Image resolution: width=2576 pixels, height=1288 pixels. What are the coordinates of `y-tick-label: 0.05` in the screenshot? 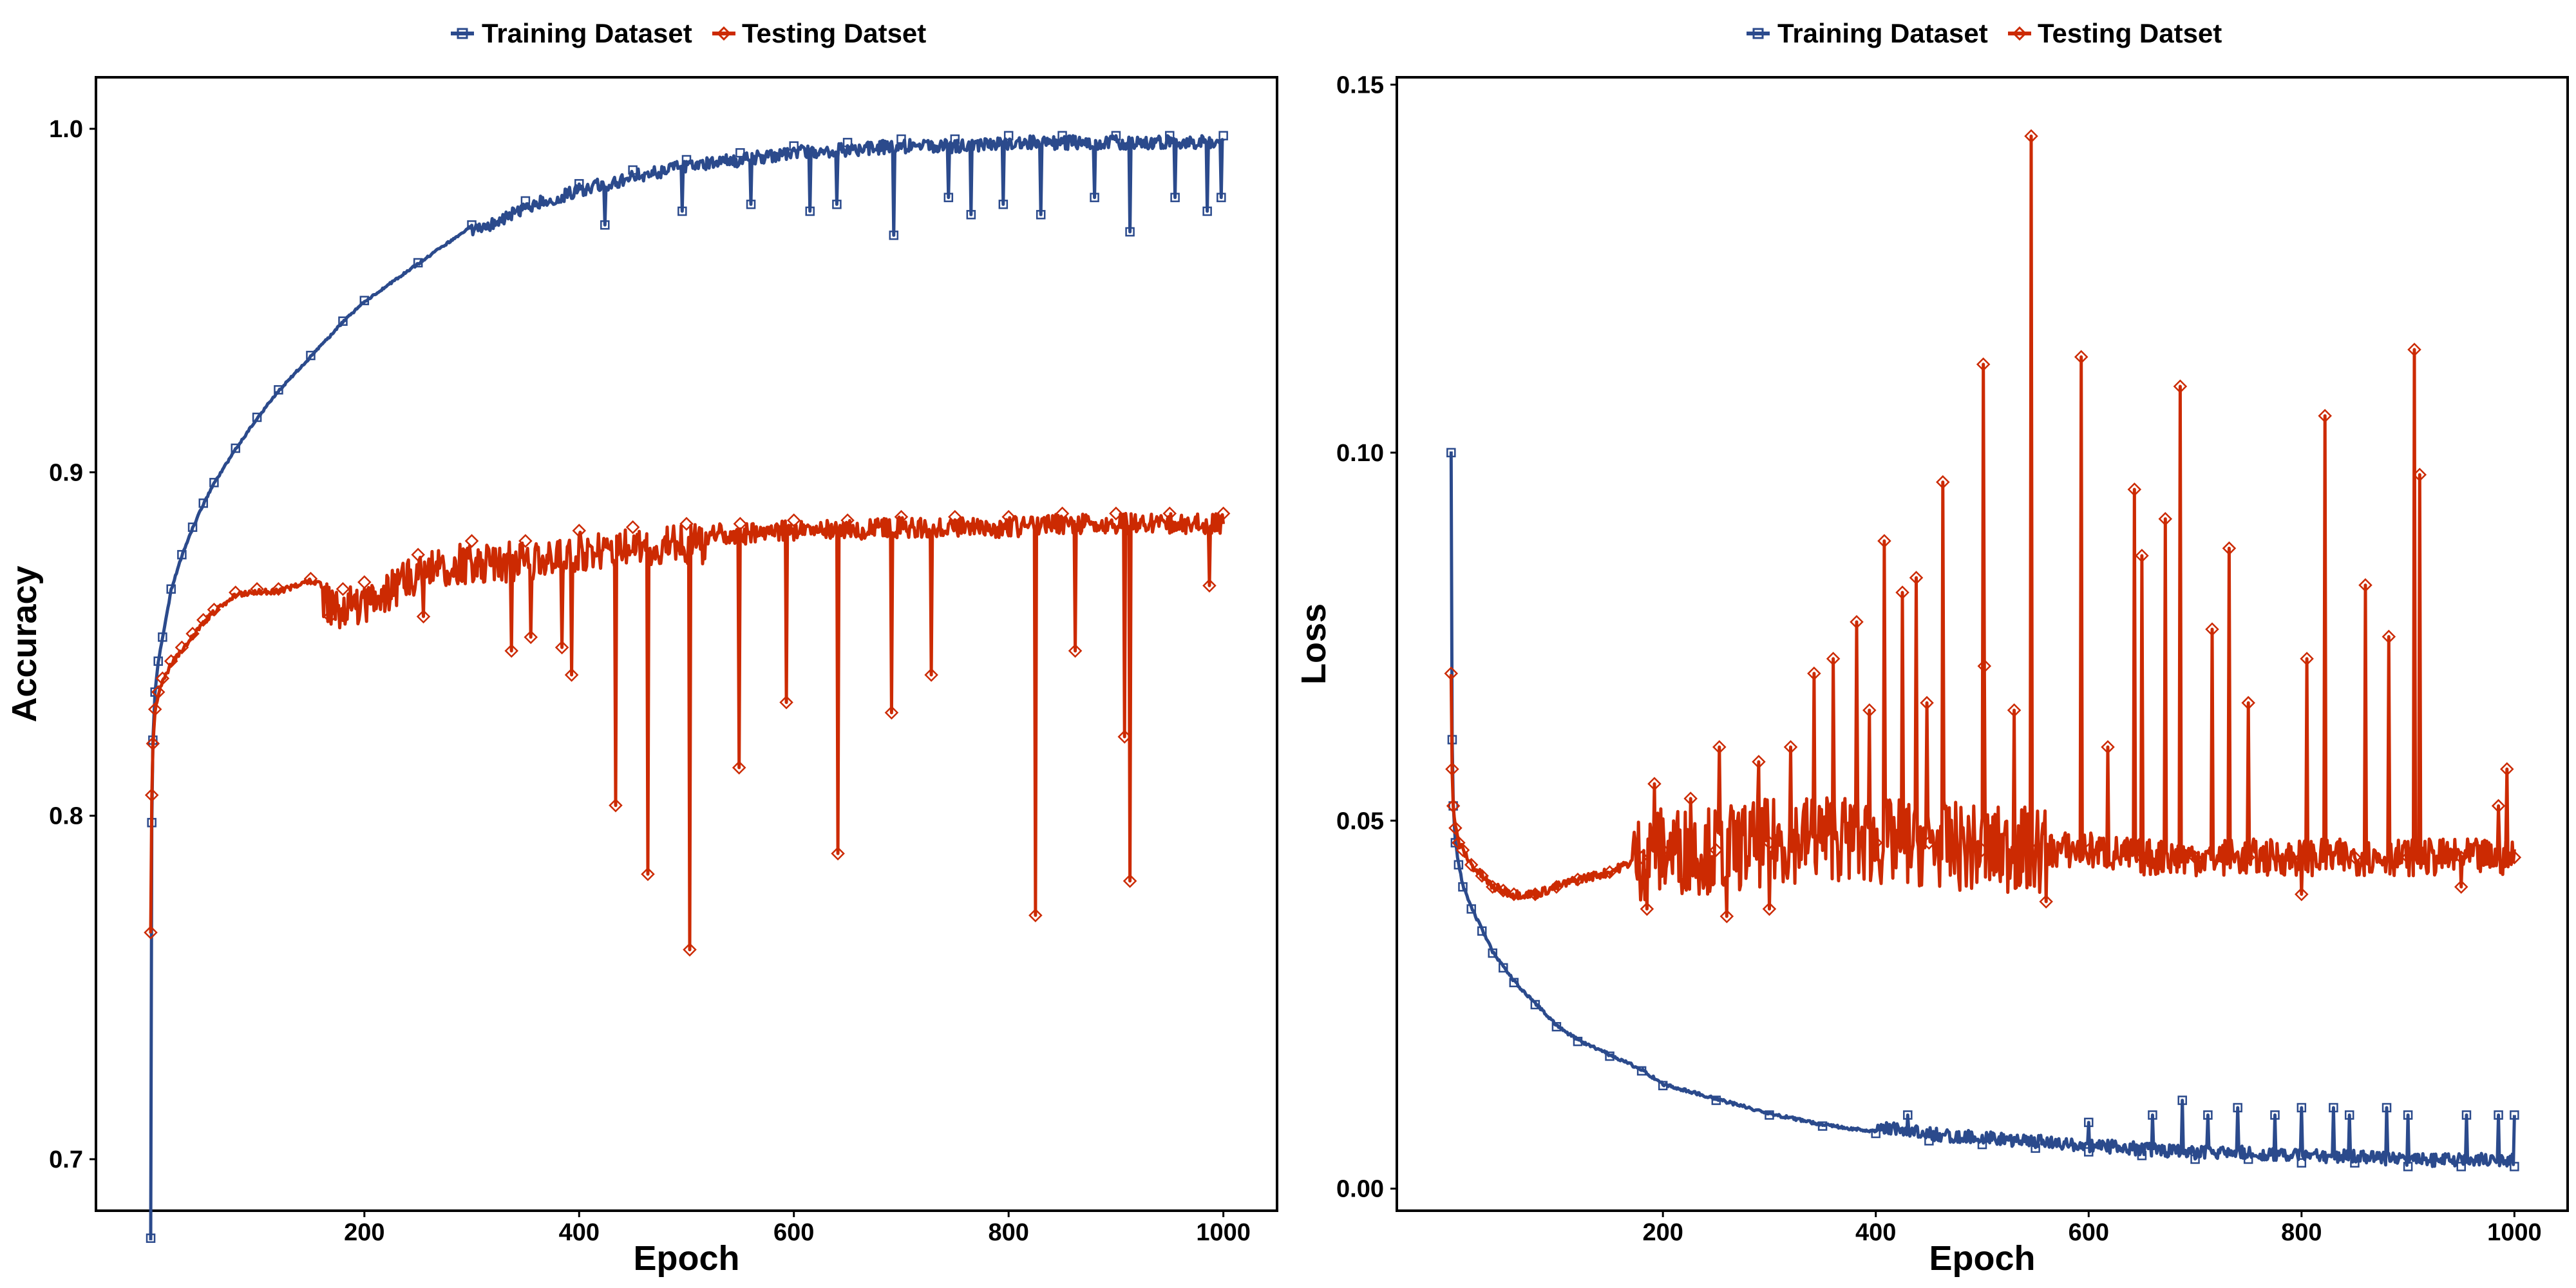 It's located at (1360, 821).